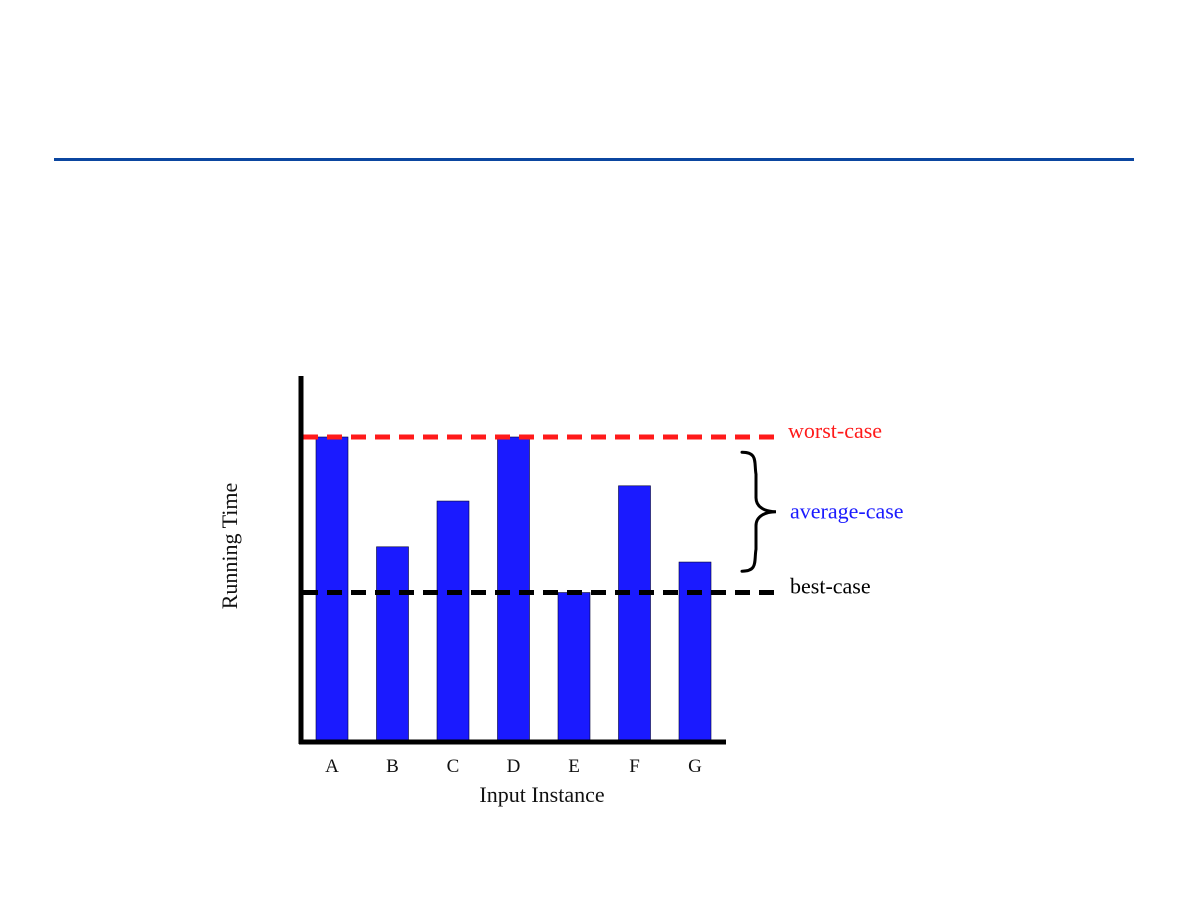  Describe the element at coordinates (634, 614) in the screenshot. I see `bar-f` at that location.